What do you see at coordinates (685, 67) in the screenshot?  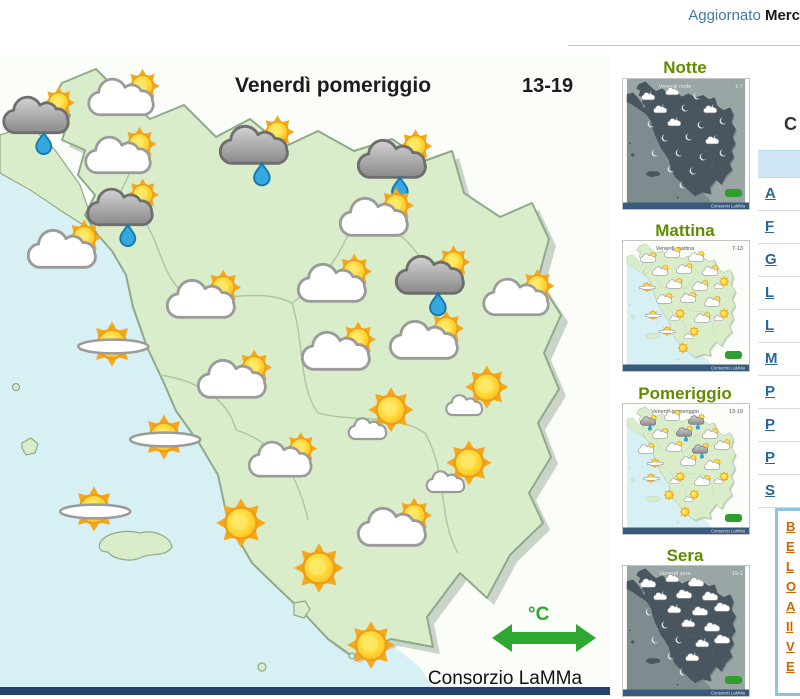 I see `thumb-label-notte: Notte` at bounding box center [685, 67].